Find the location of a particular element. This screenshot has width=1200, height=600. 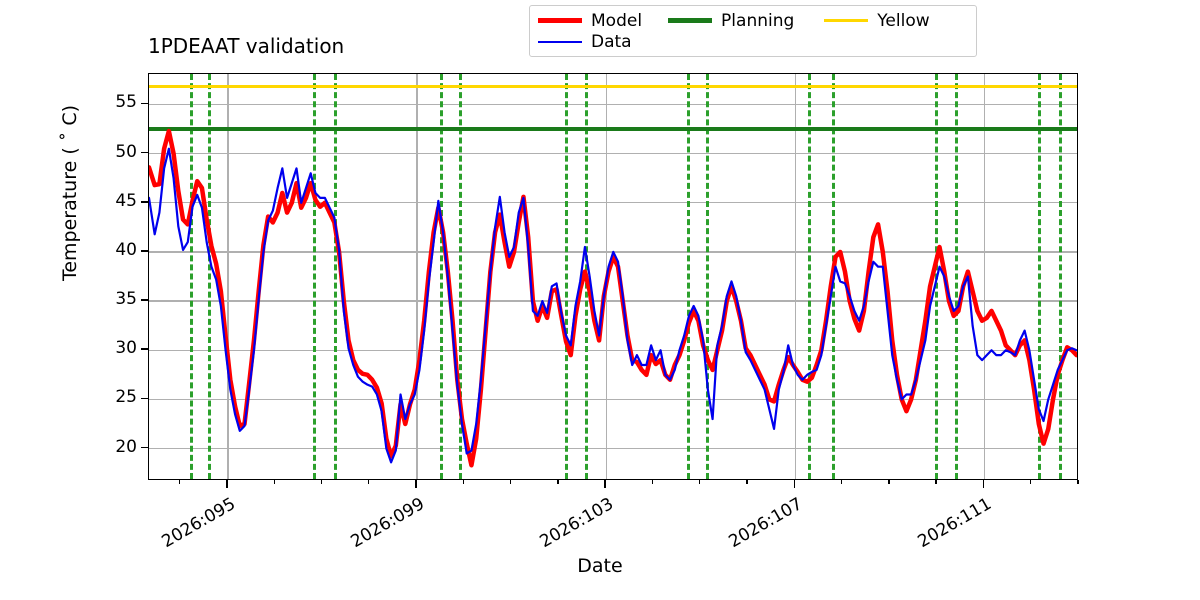

chart-legend: Model Planning Yellow Data is located at coordinates (753, 31).